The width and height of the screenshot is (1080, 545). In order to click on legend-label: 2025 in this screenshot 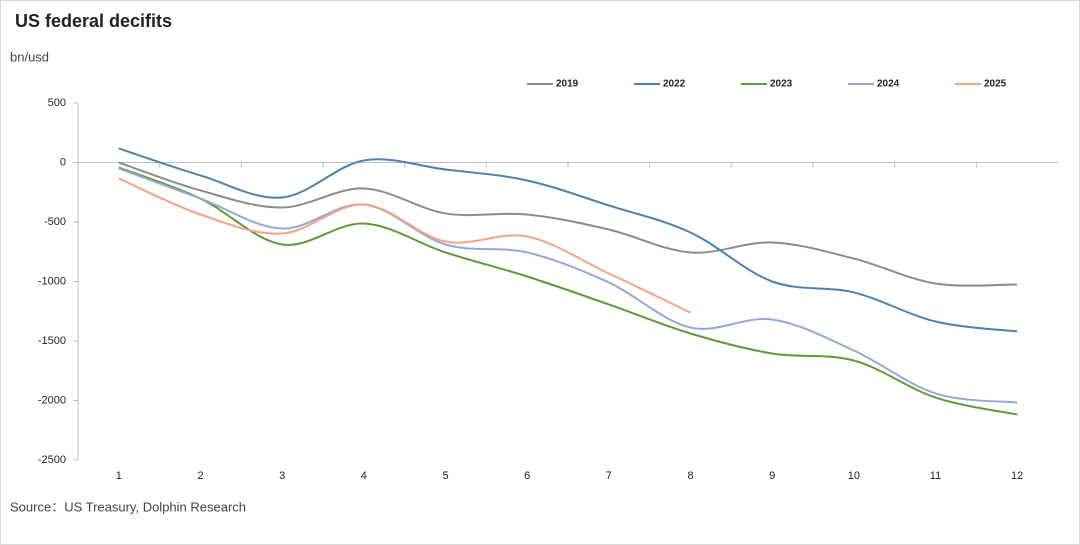, I will do `click(995, 84)`.